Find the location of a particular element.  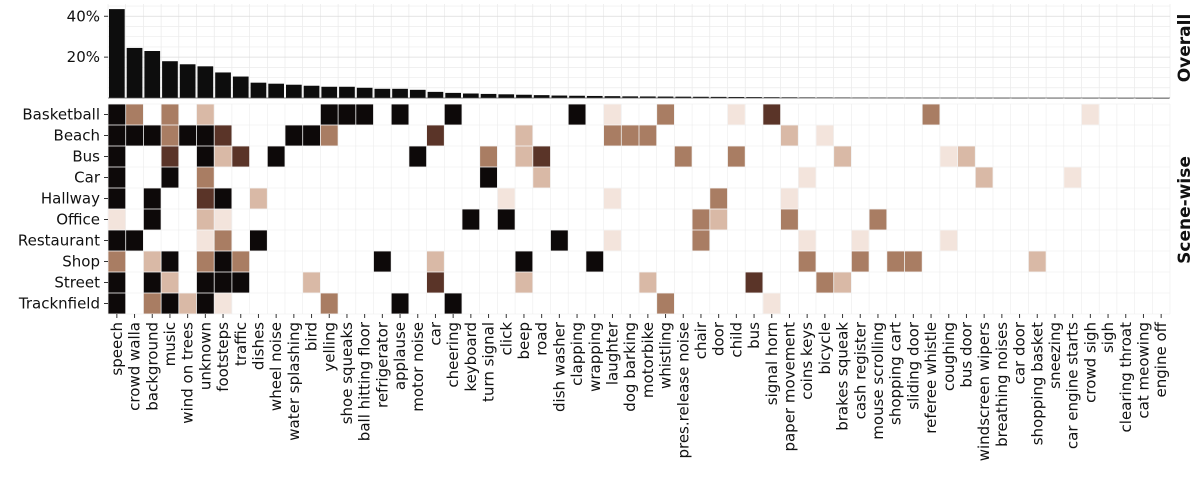

x-label-dishes: dishes is located at coordinates (258, 346).